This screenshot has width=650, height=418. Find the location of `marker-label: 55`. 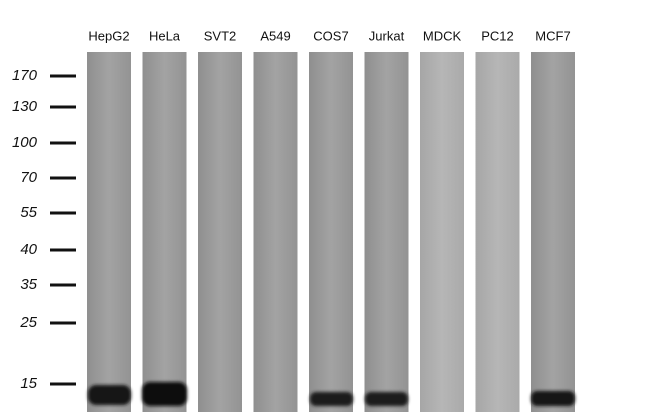

marker-label: 55 is located at coordinates (28, 212).